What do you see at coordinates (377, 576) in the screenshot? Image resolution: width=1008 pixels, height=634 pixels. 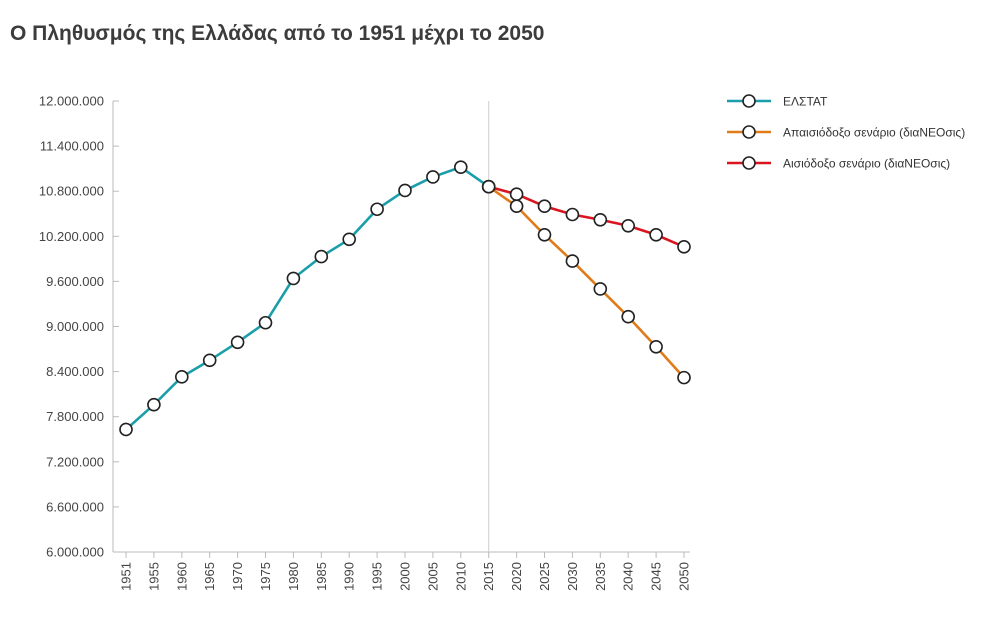 I see `x-tick-label: 1995` at bounding box center [377, 576].